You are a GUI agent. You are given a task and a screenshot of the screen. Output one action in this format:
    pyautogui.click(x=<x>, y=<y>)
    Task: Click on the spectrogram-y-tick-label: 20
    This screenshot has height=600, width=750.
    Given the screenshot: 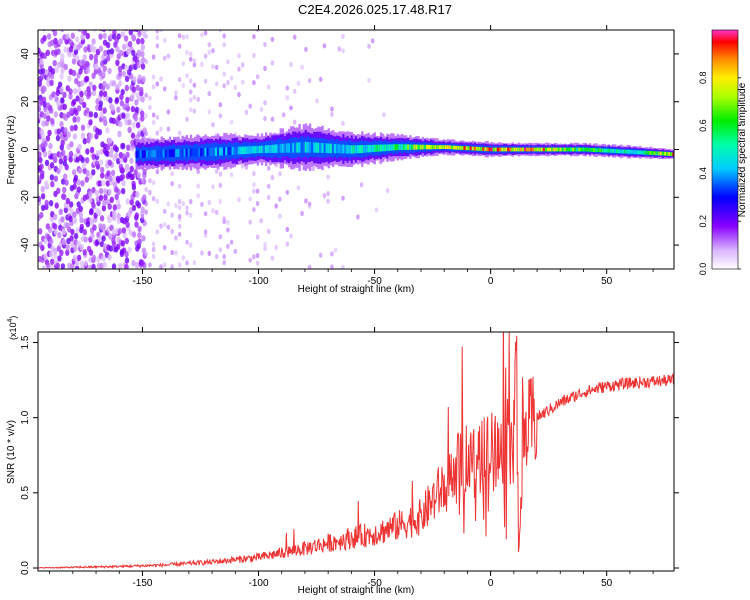 What is the action you would take?
    pyautogui.click(x=25, y=102)
    